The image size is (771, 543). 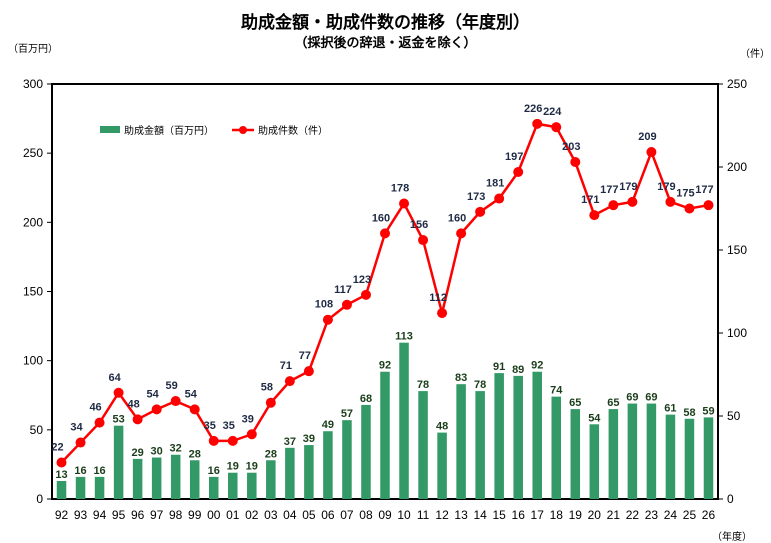 What do you see at coordinates (195, 454) in the screenshot?
I see `bar-data-label: 28` at bounding box center [195, 454].